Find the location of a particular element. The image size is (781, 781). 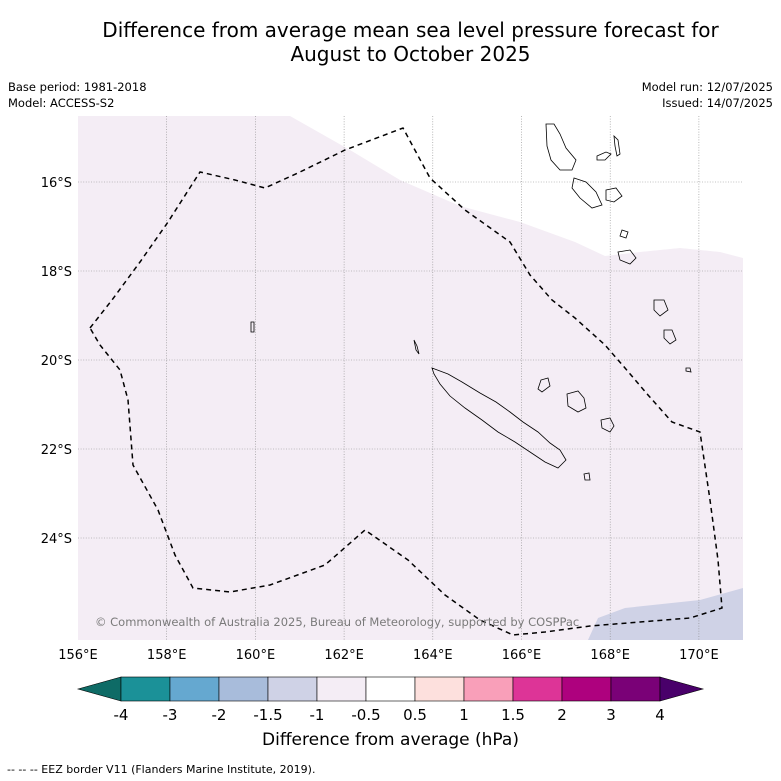

lon-tick-label: 170°E is located at coordinates (699, 655).